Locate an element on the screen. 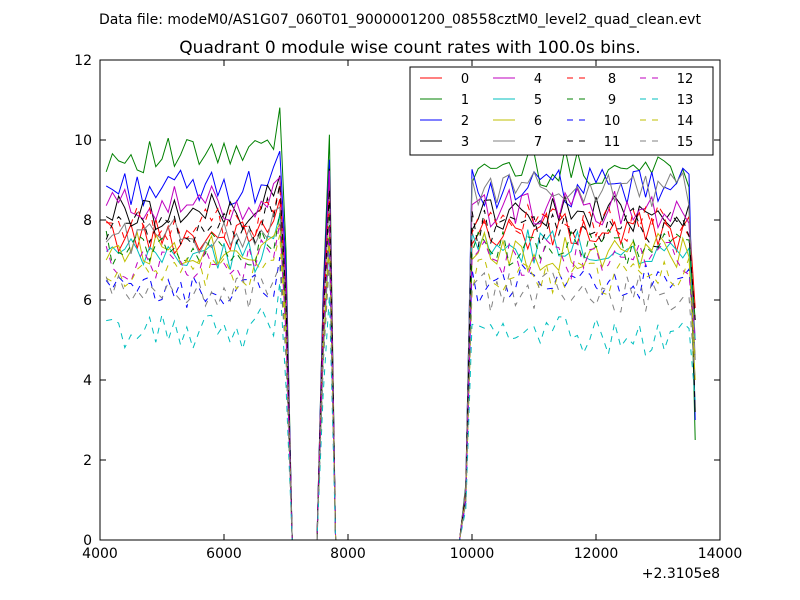  legend-label-9: 9 is located at coordinates (612, 100).